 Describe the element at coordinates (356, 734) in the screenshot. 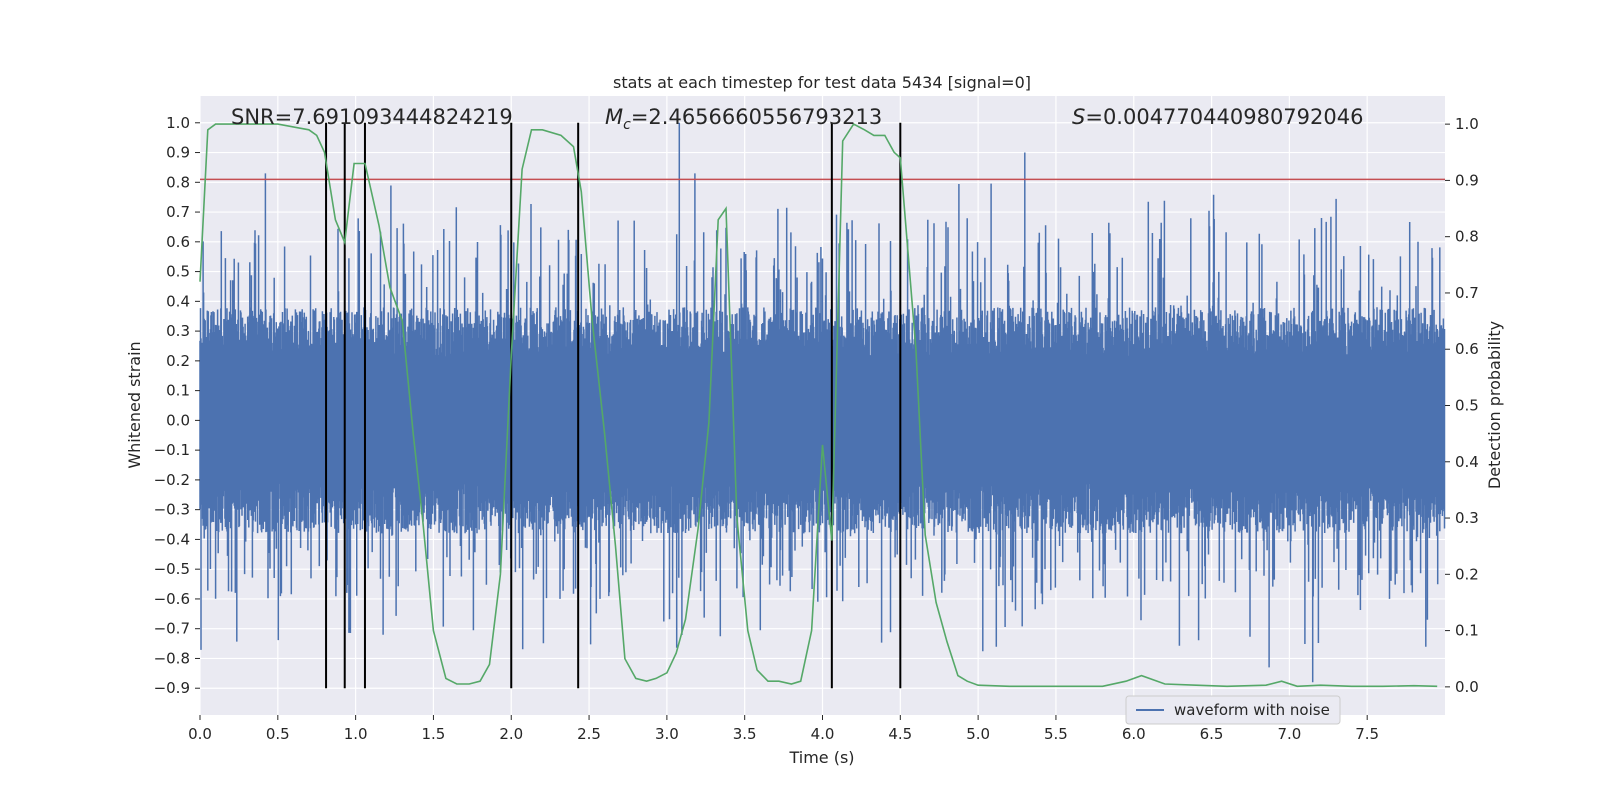

I see `x-tick-label: 1.0` at that location.